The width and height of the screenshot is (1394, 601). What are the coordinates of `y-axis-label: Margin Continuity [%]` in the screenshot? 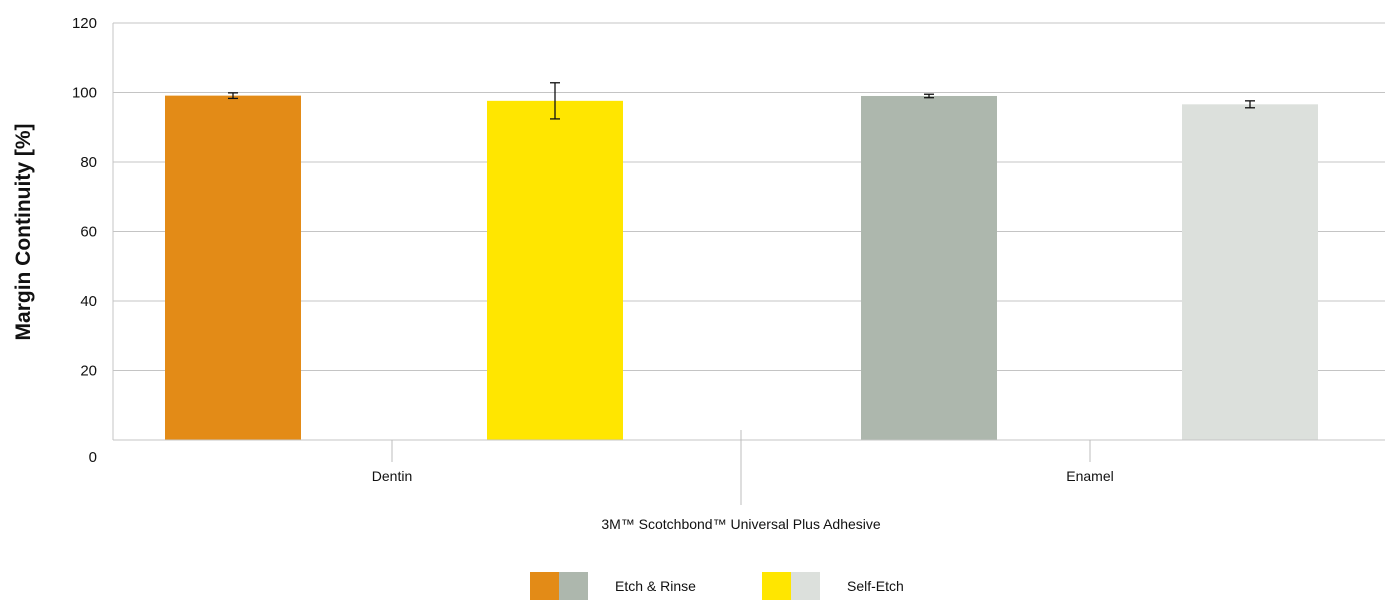 It's located at (23, 232).